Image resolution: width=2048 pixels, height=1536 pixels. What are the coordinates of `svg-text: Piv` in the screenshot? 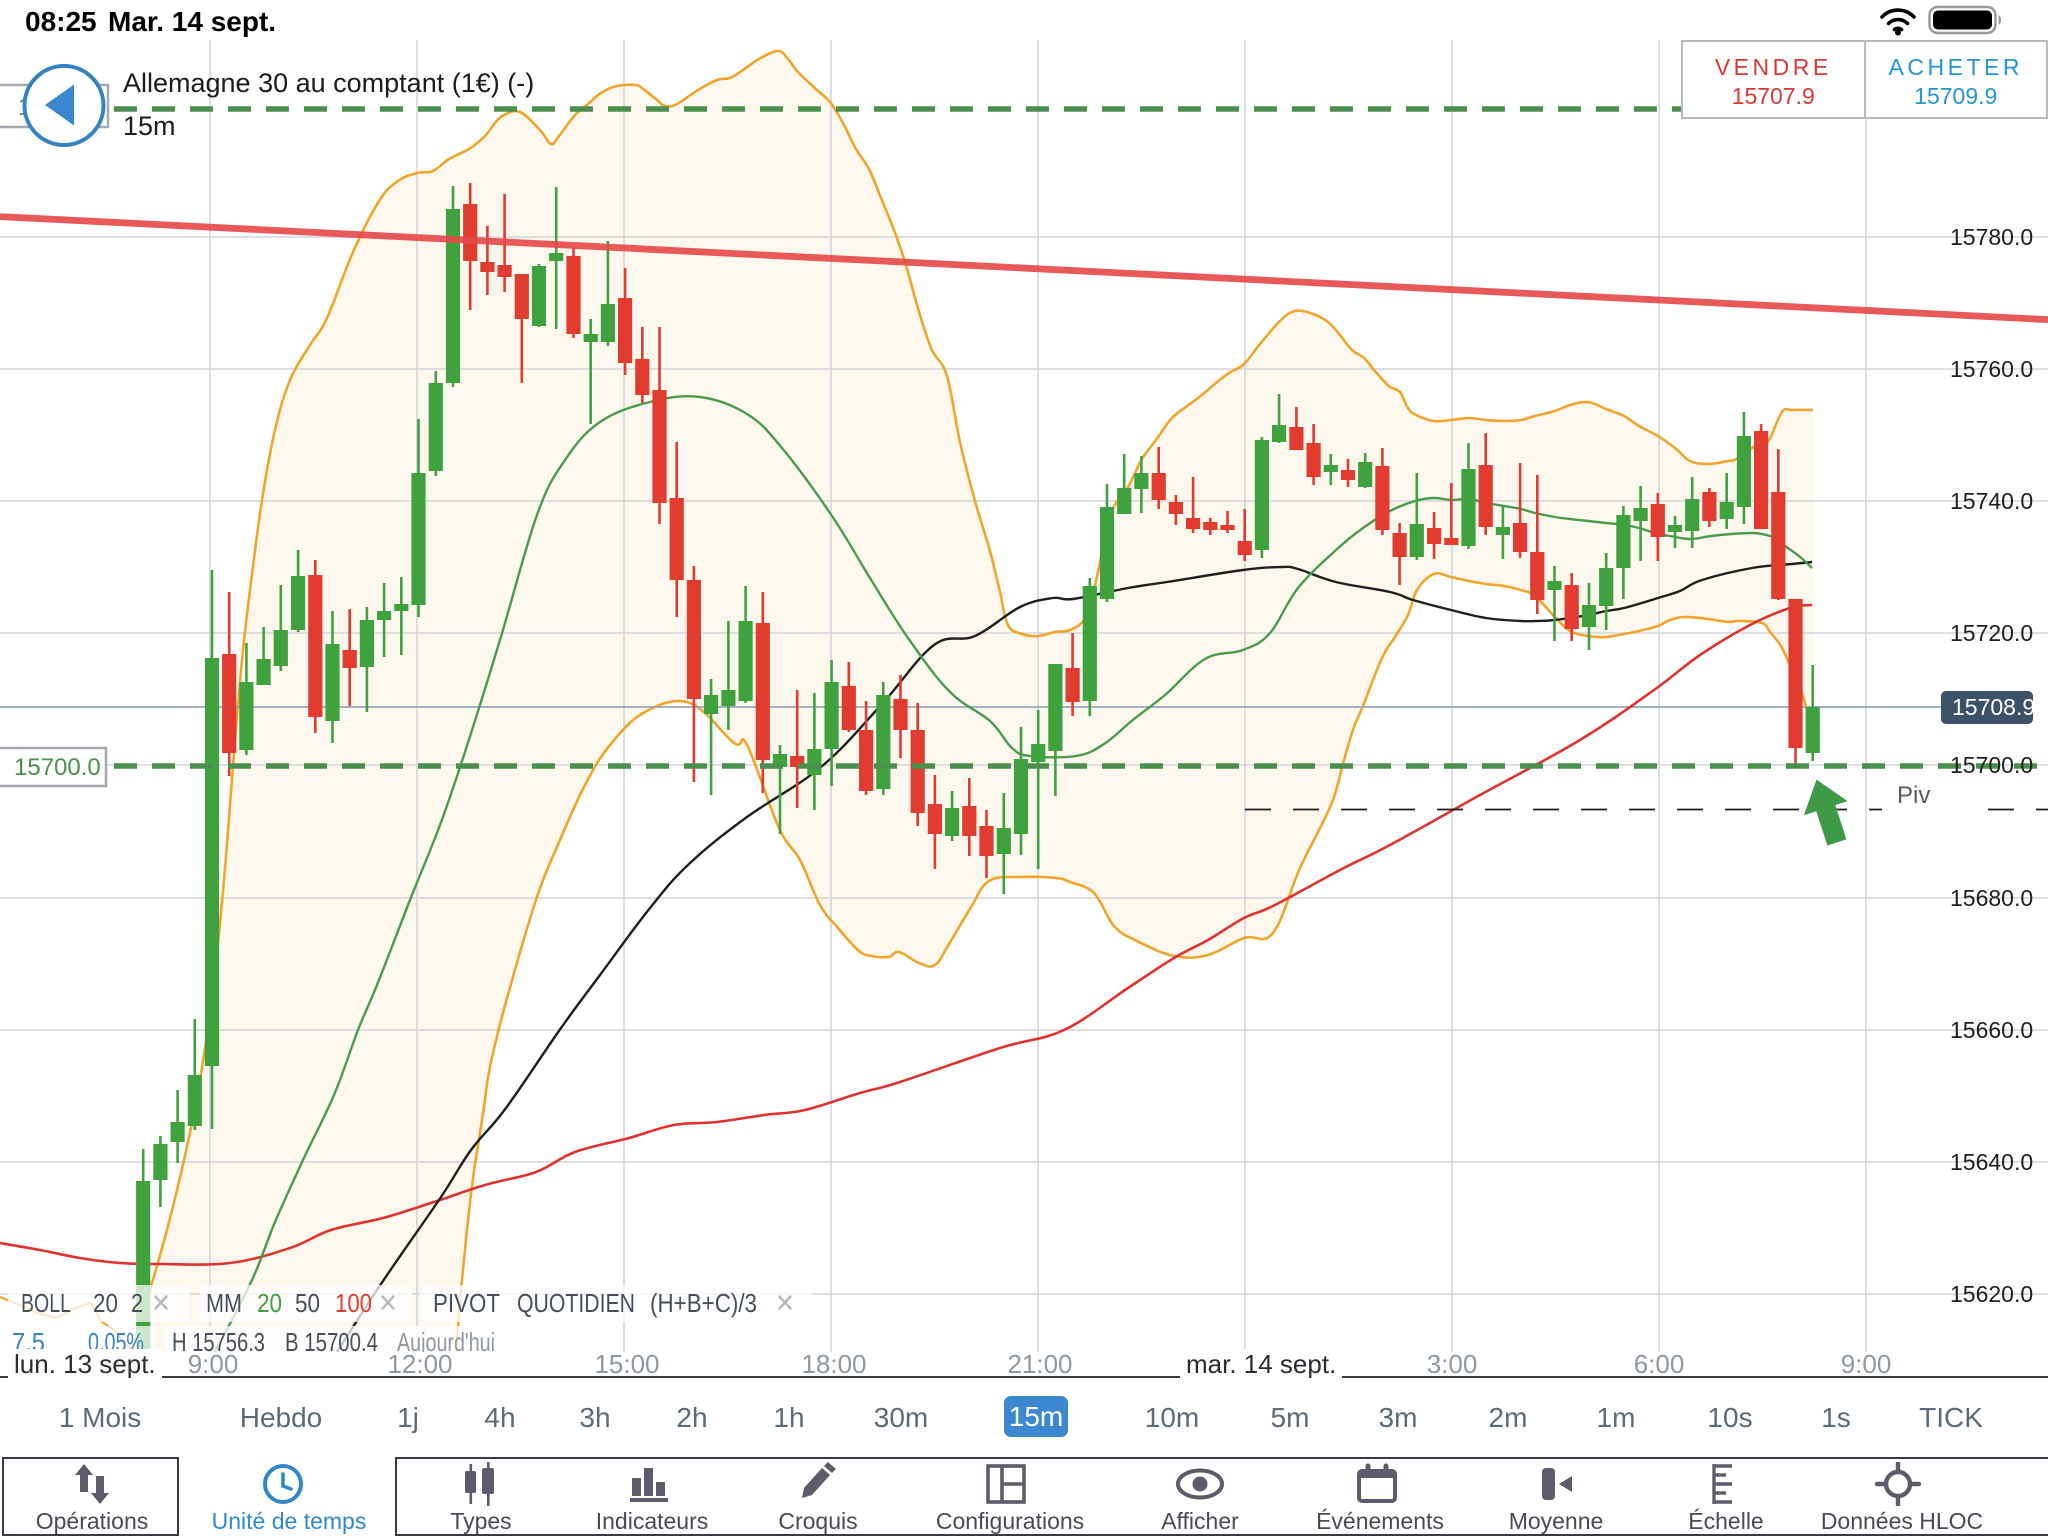 It's located at (1913, 795).